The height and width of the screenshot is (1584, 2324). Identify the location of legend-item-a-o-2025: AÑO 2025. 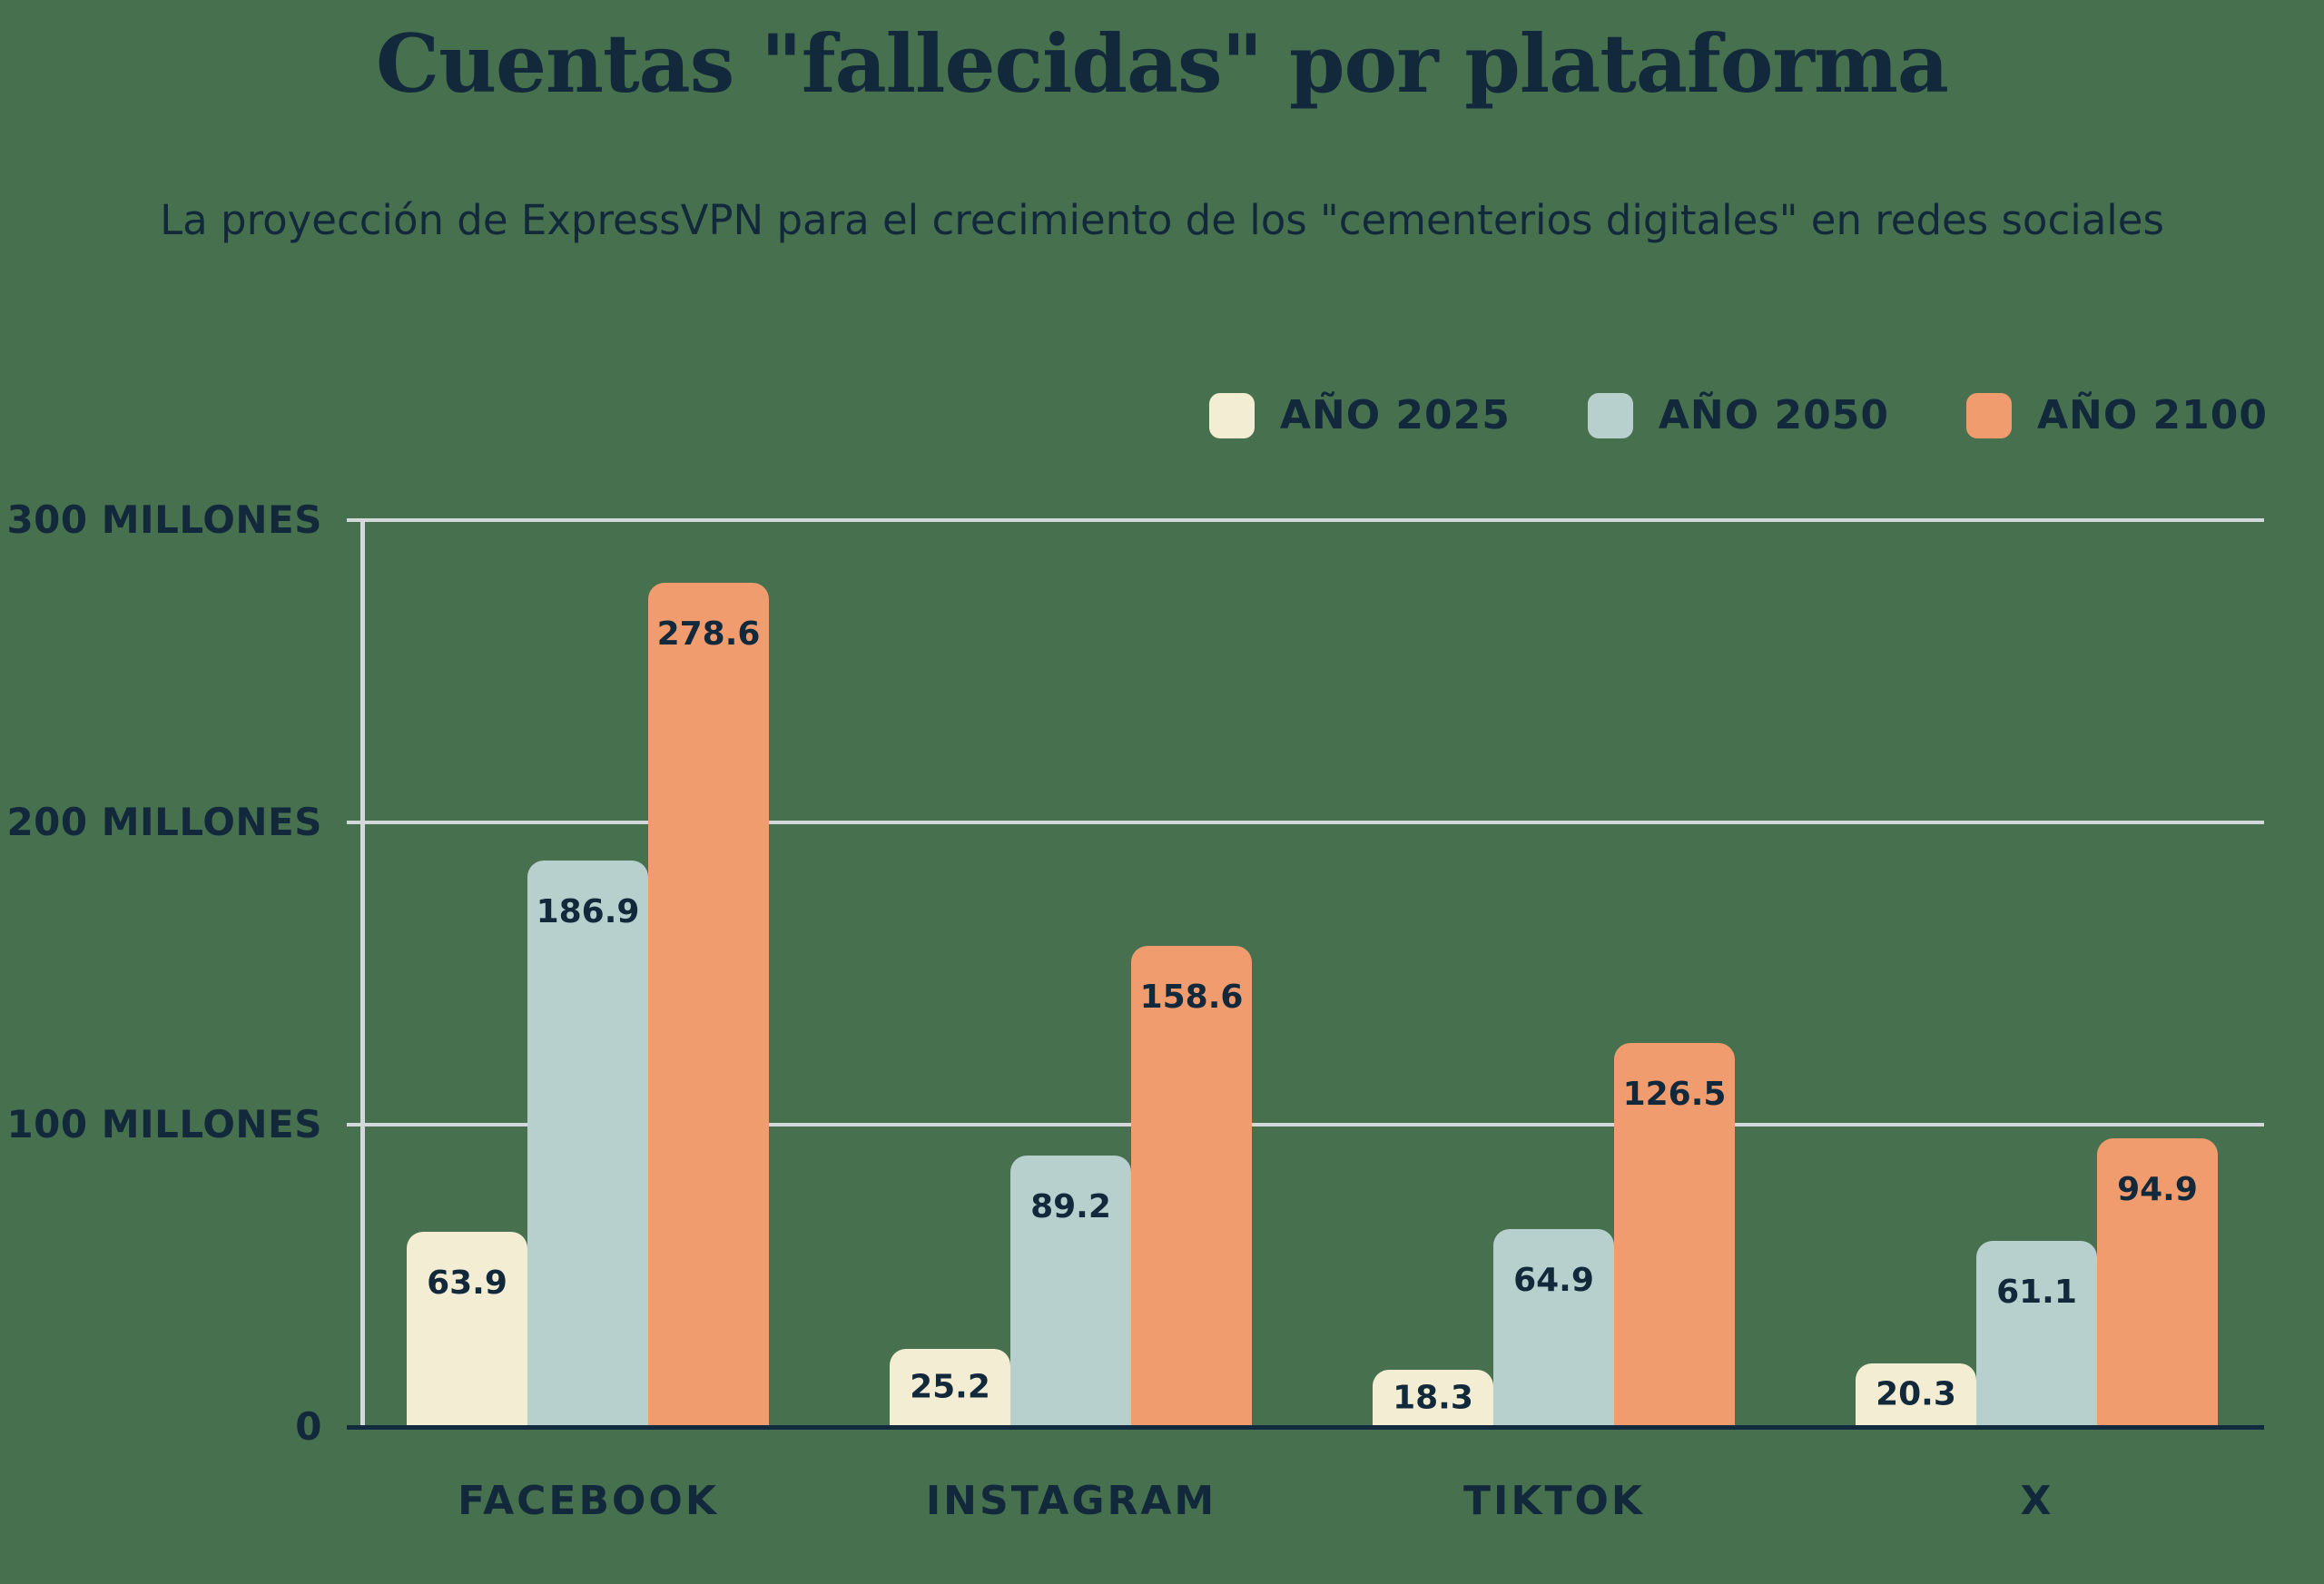
(1359, 415).